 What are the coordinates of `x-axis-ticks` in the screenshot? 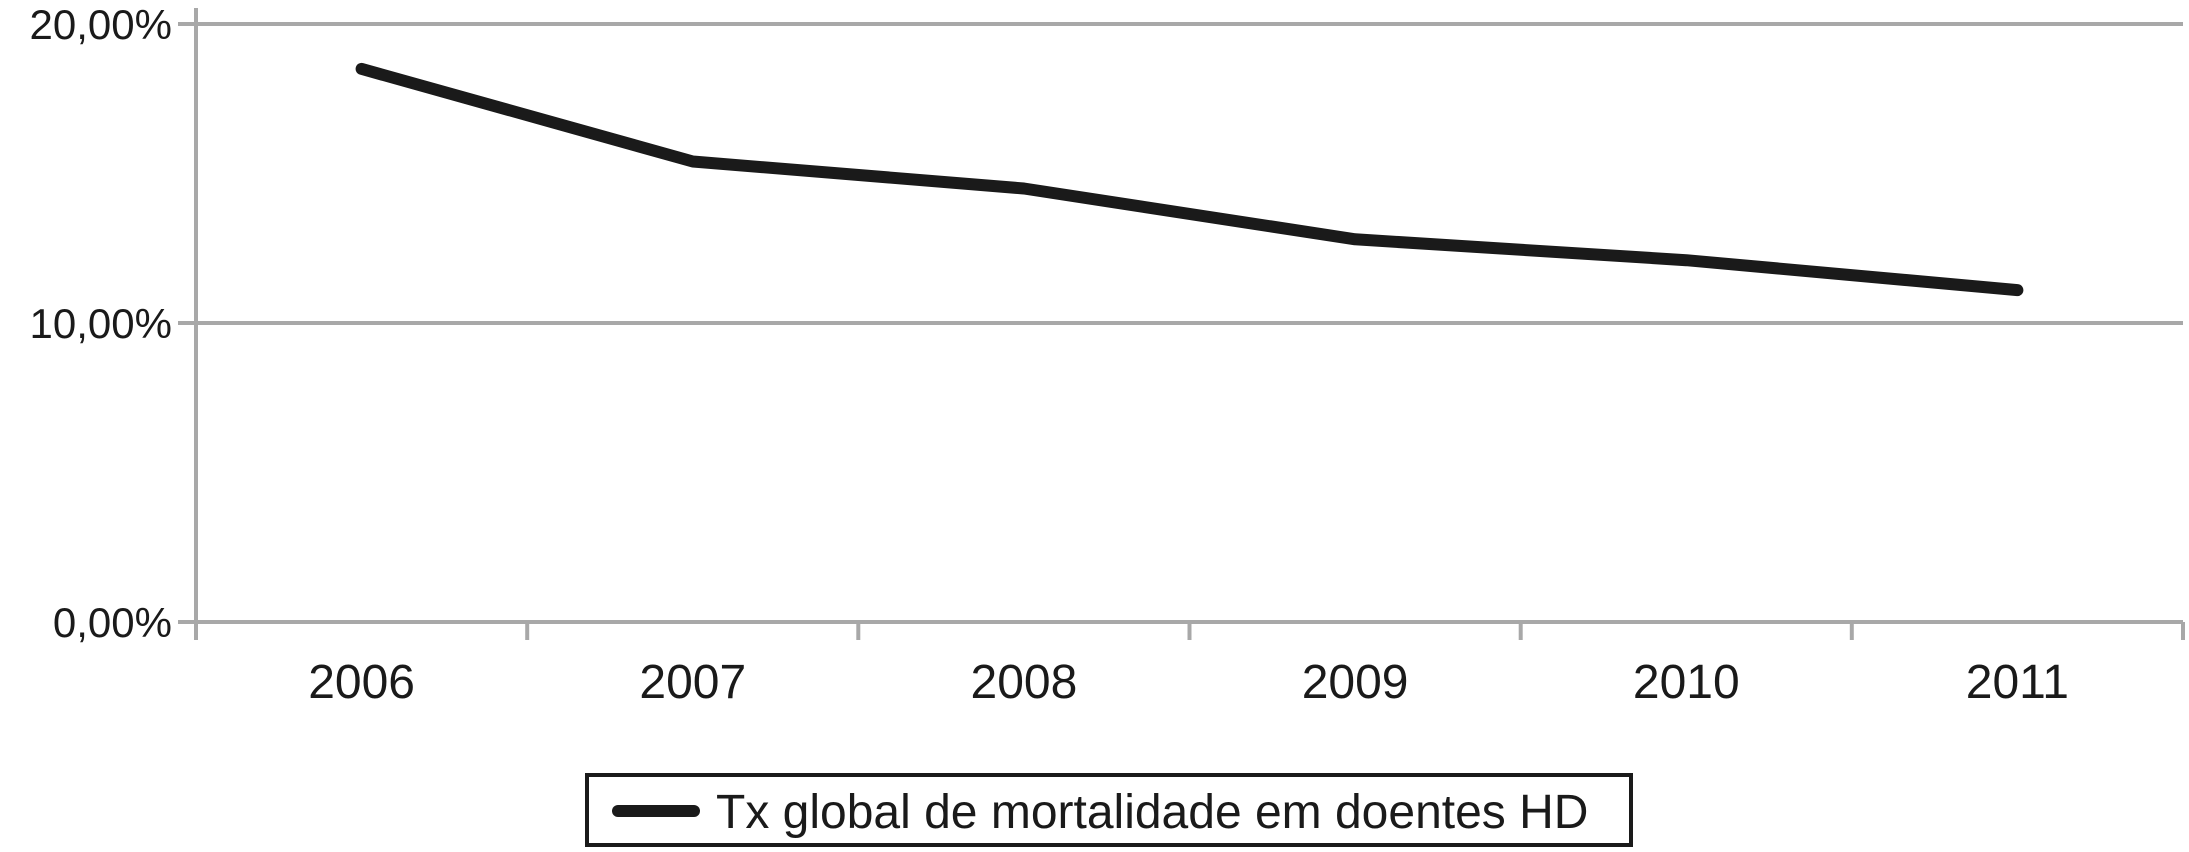 It's located at (1355, 631).